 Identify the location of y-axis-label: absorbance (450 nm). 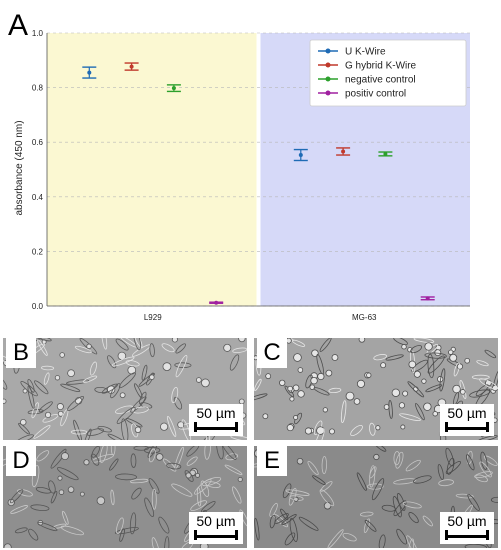
(19, 167).